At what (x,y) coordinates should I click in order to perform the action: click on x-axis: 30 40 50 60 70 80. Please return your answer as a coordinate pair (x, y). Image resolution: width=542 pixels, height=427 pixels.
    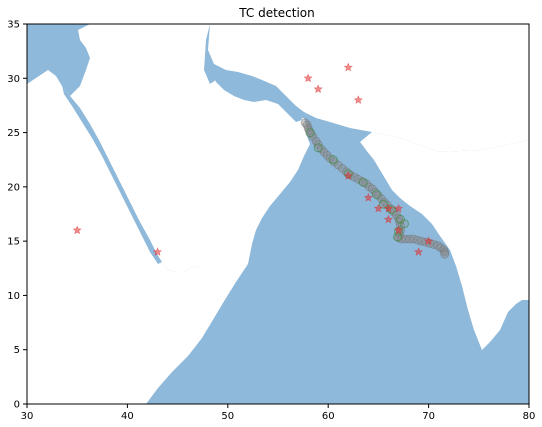
    Looking at the image, I should click on (278, 413).